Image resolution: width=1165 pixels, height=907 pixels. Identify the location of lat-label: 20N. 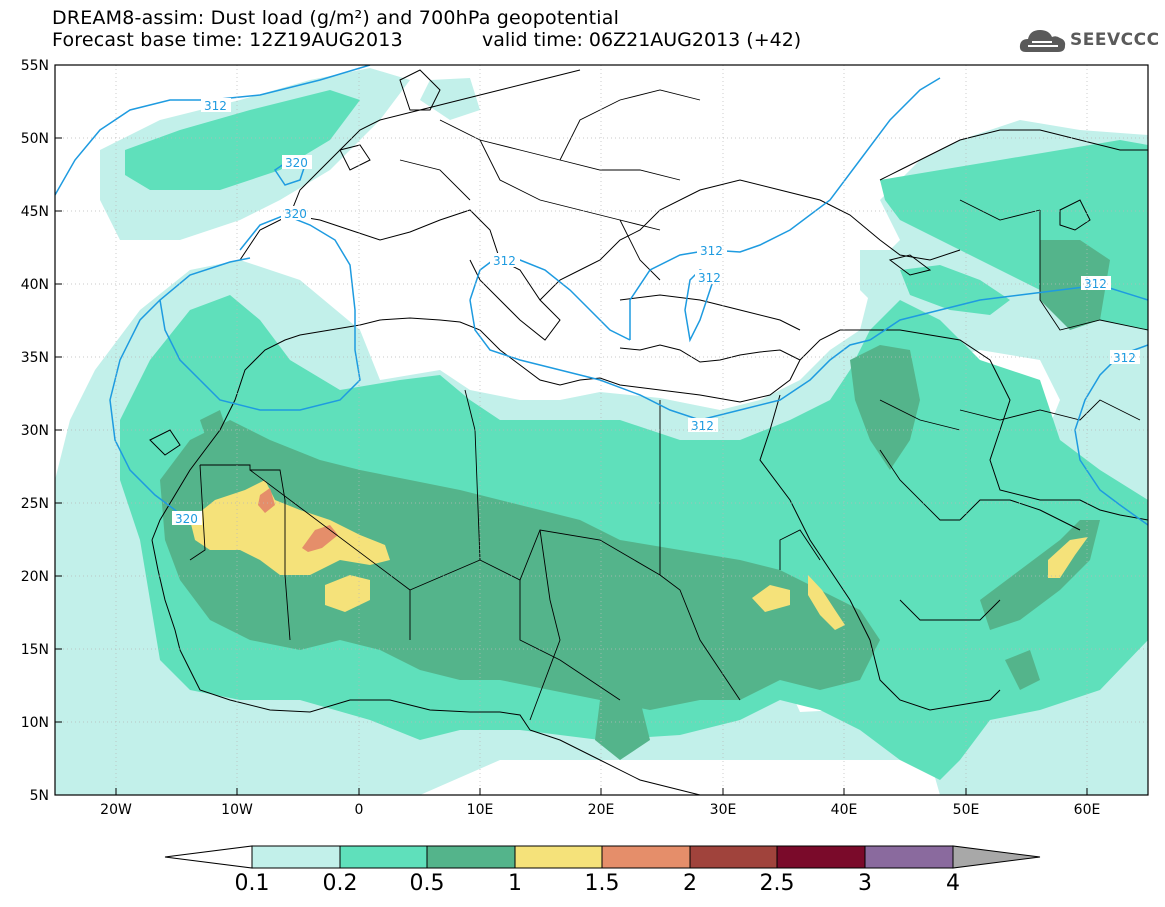
(35, 577).